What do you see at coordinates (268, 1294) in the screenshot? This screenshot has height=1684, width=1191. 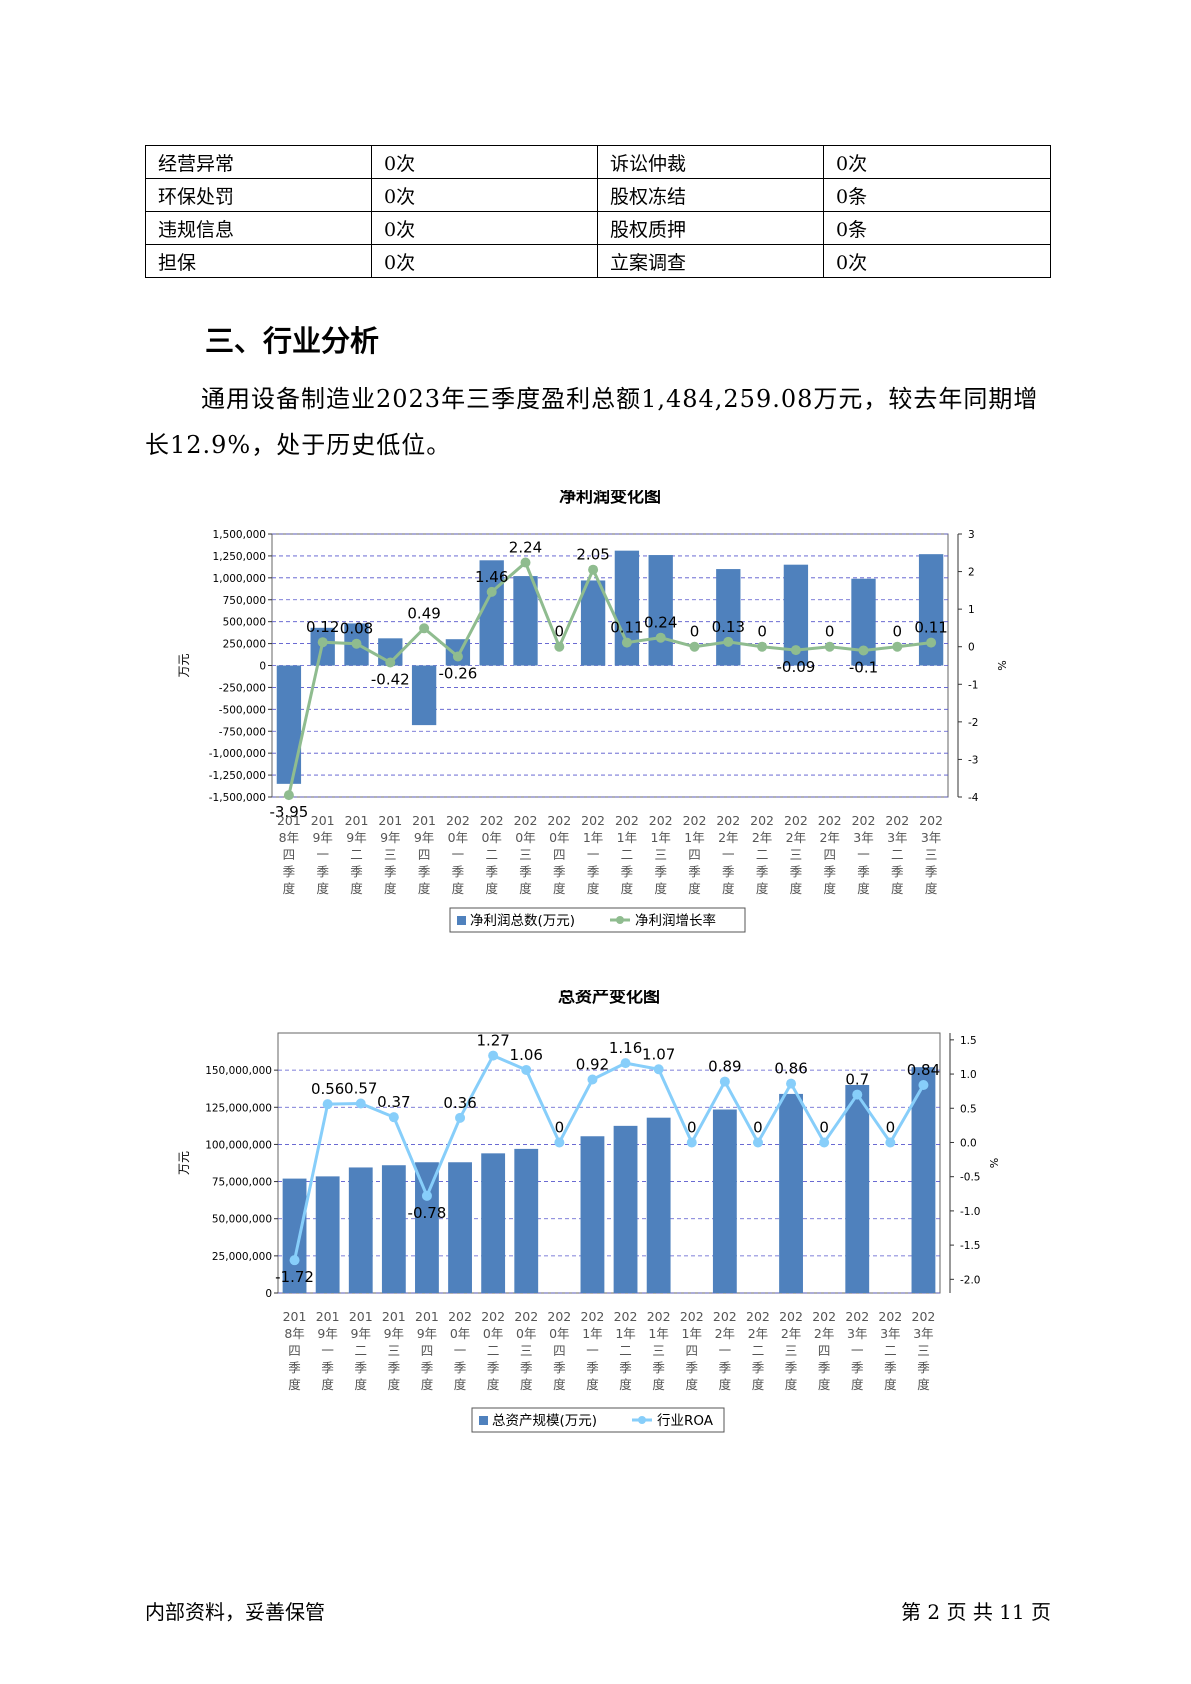 I see `y-tick-label: 0` at bounding box center [268, 1294].